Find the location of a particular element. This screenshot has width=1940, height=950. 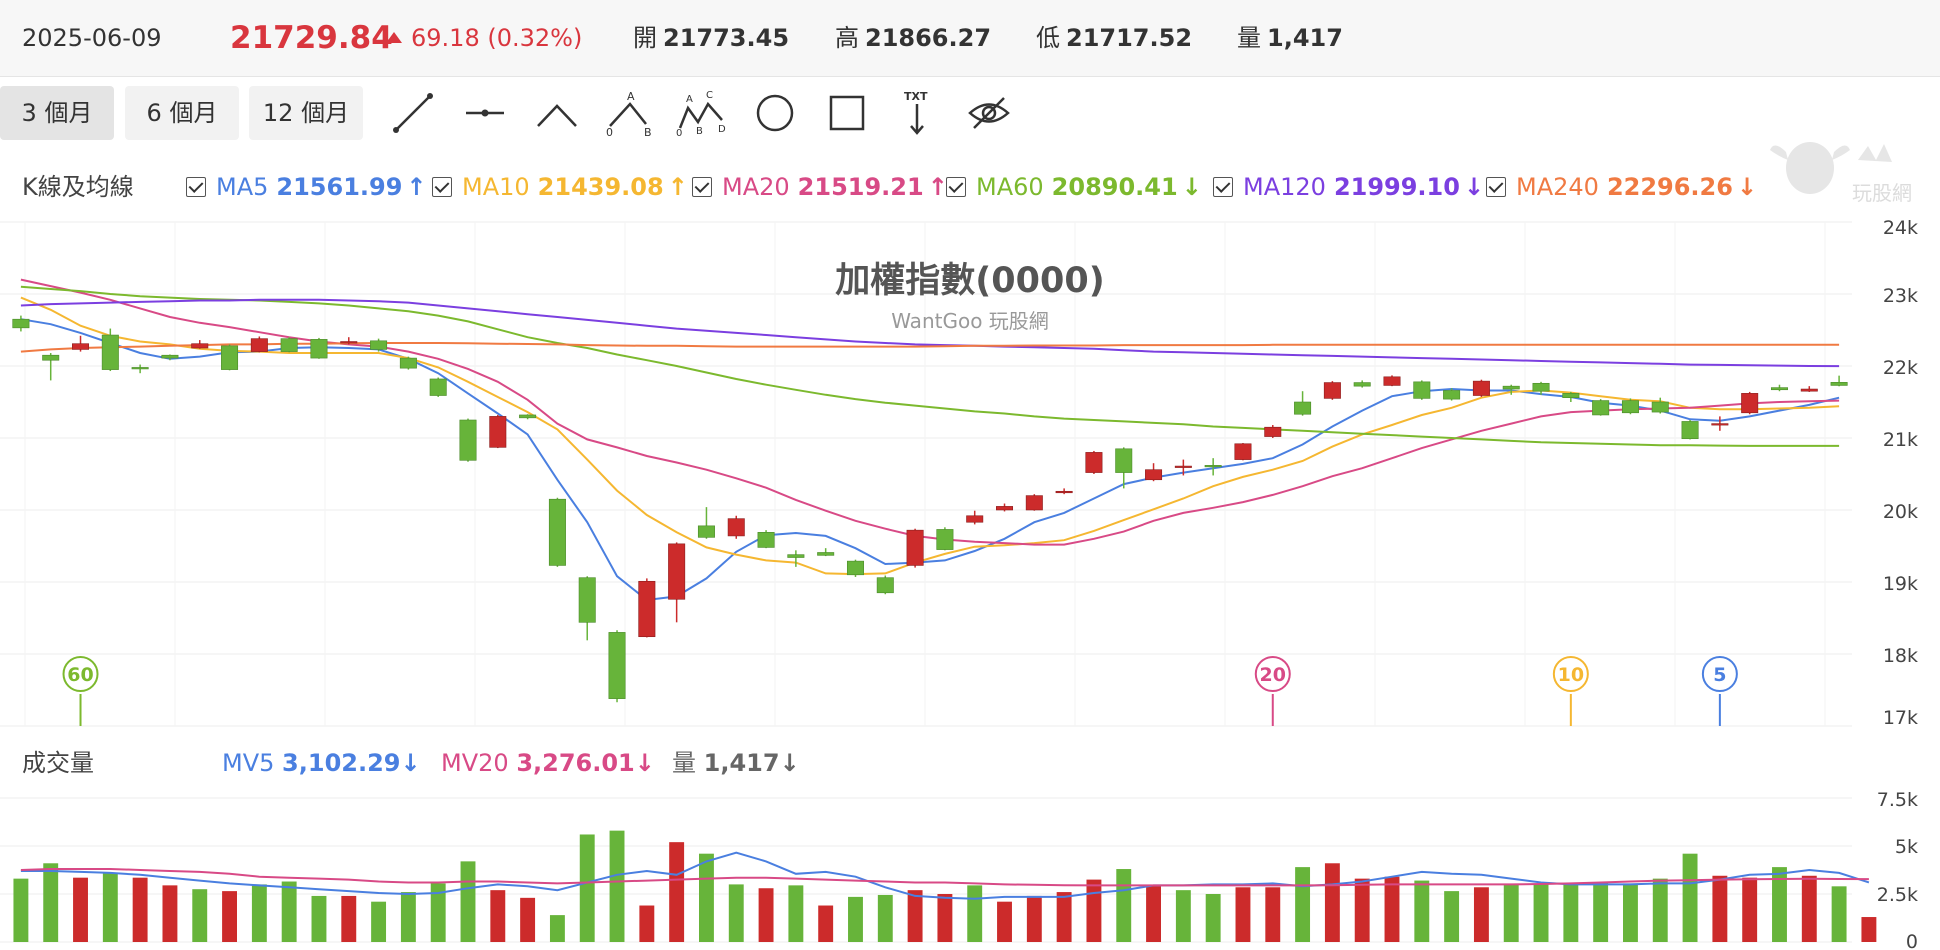

mv20-value: 3,276.01 is located at coordinates (575, 763).